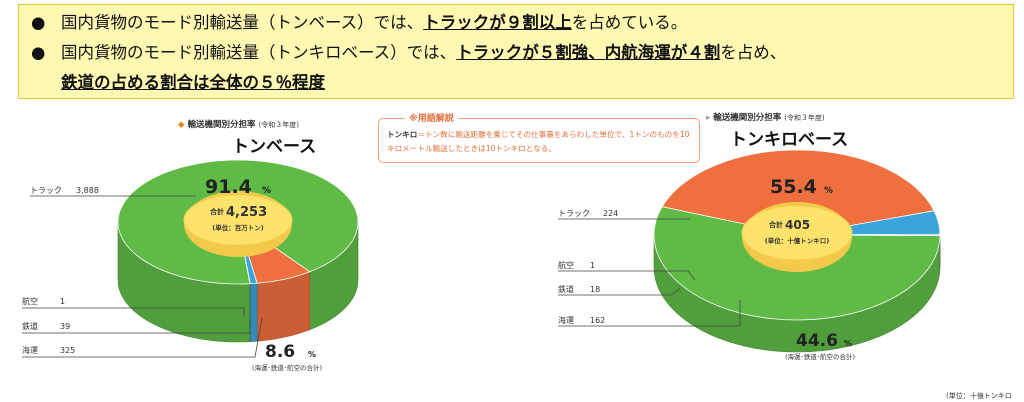  Describe the element at coordinates (87, 190) in the screenshot. I see `slice-label-value: 3,888` at that location.